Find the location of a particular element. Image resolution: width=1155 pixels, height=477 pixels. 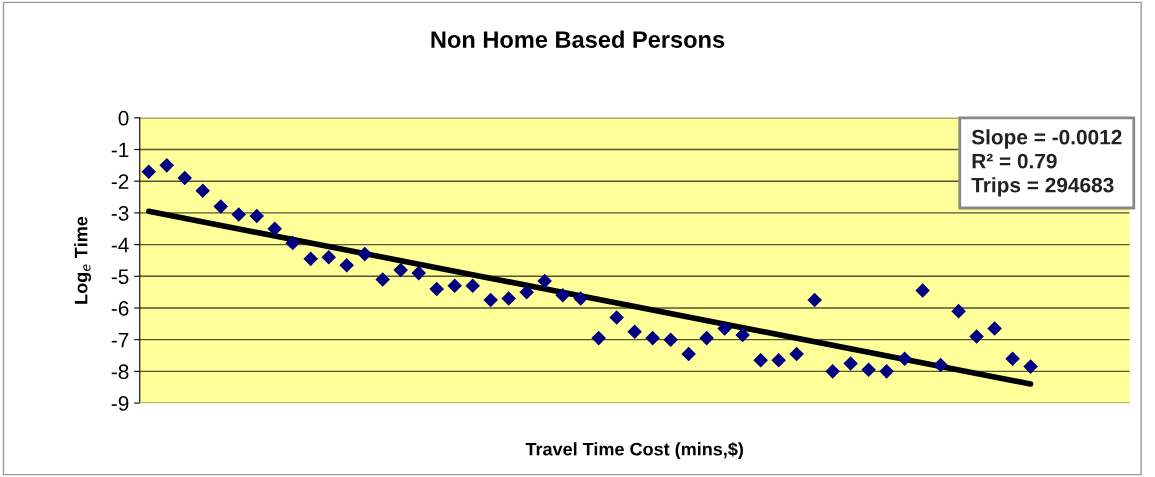

x-axis-title: Travel Time Cost (mins,$) is located at coordinates (634, 450).